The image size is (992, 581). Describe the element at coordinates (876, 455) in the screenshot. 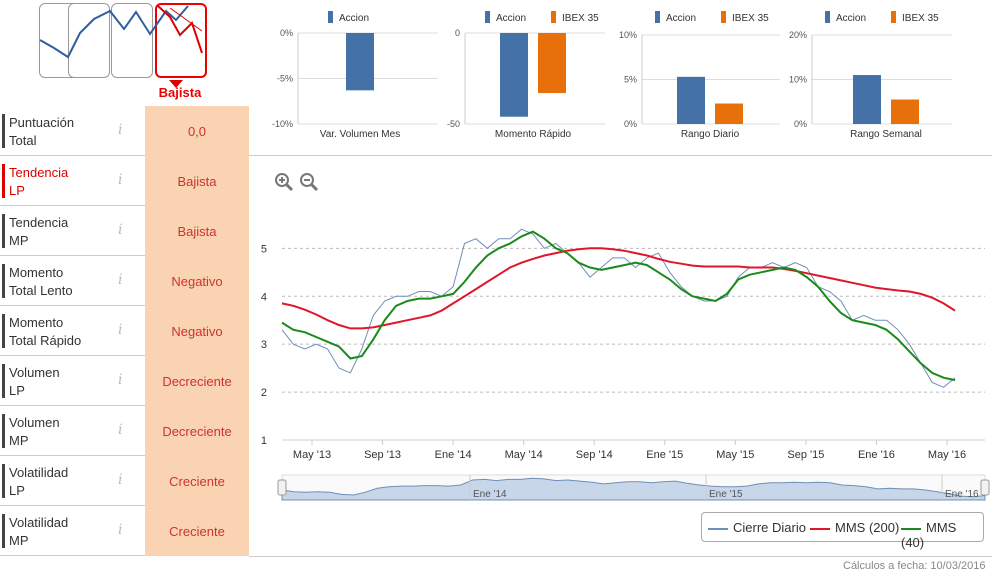

I see `x-tick-label: Ene '16` at that location.